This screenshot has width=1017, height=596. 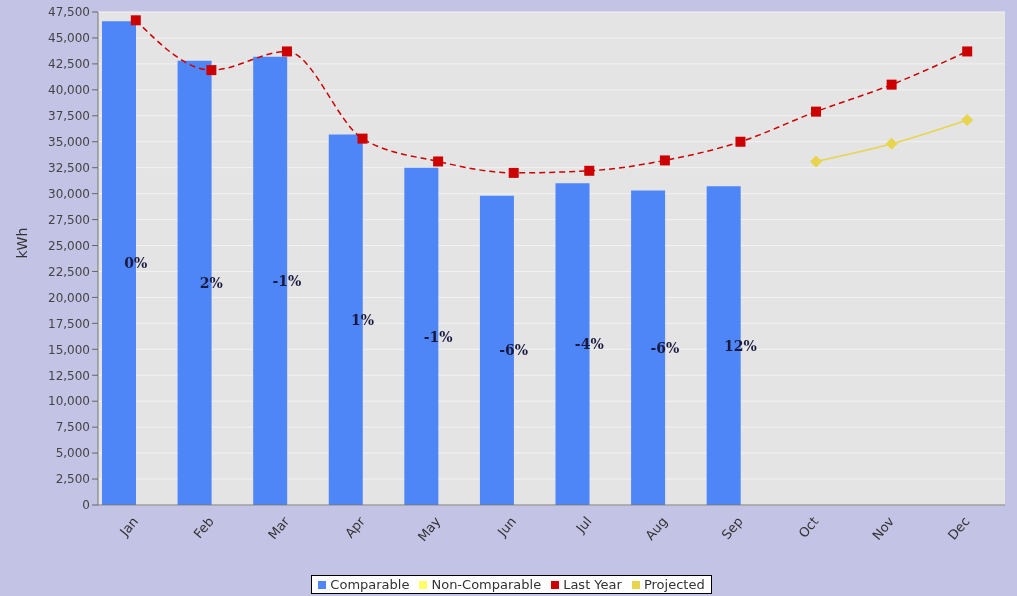 What do you see at coordinates (69, 219) in the screenshot?
I see `y-tick-label: 27,500` at bounding box center [69, 219].